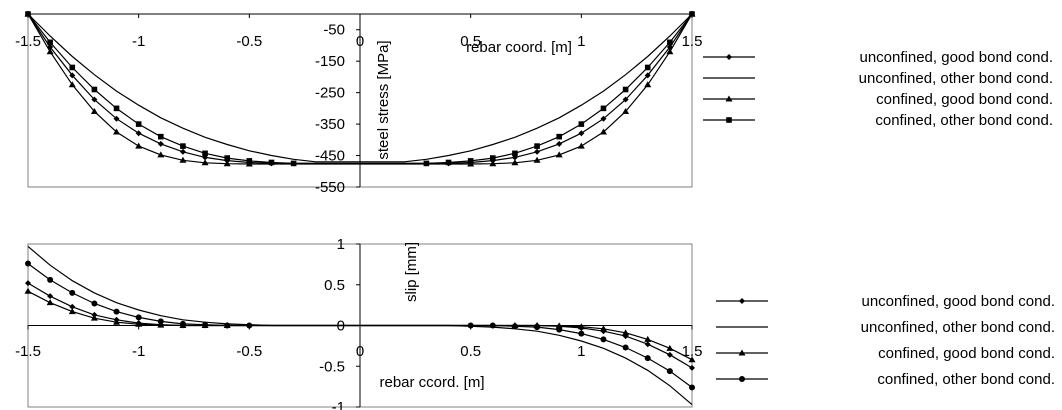  Describe the element at coordinates (330, 61) in the screenshot. I see `y-tick-label: -150` at that location.